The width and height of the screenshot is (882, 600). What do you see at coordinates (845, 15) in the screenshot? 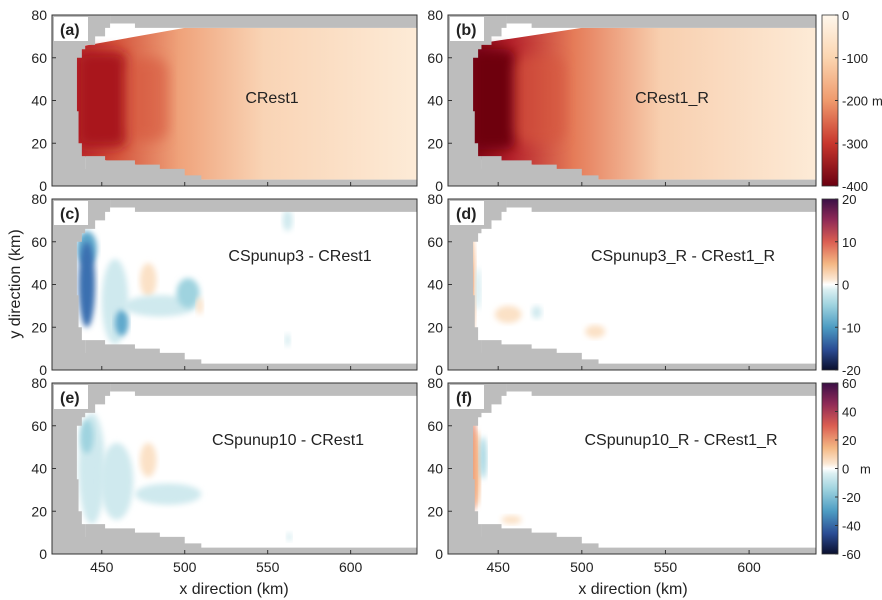
I see `colorbar-1-tick-0: 0` at bounding box center [845, 15].